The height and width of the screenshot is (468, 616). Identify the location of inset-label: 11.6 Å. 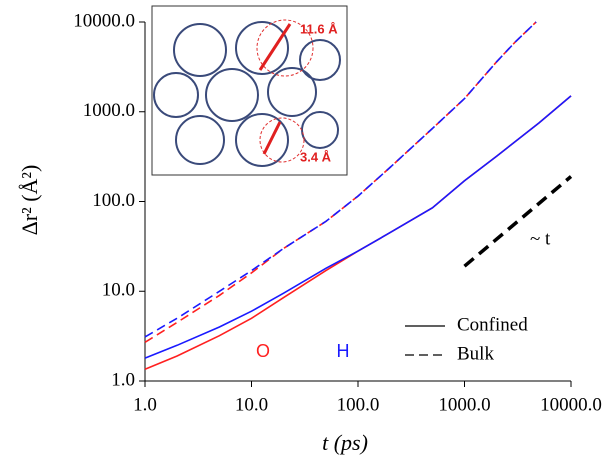
(319, 28).